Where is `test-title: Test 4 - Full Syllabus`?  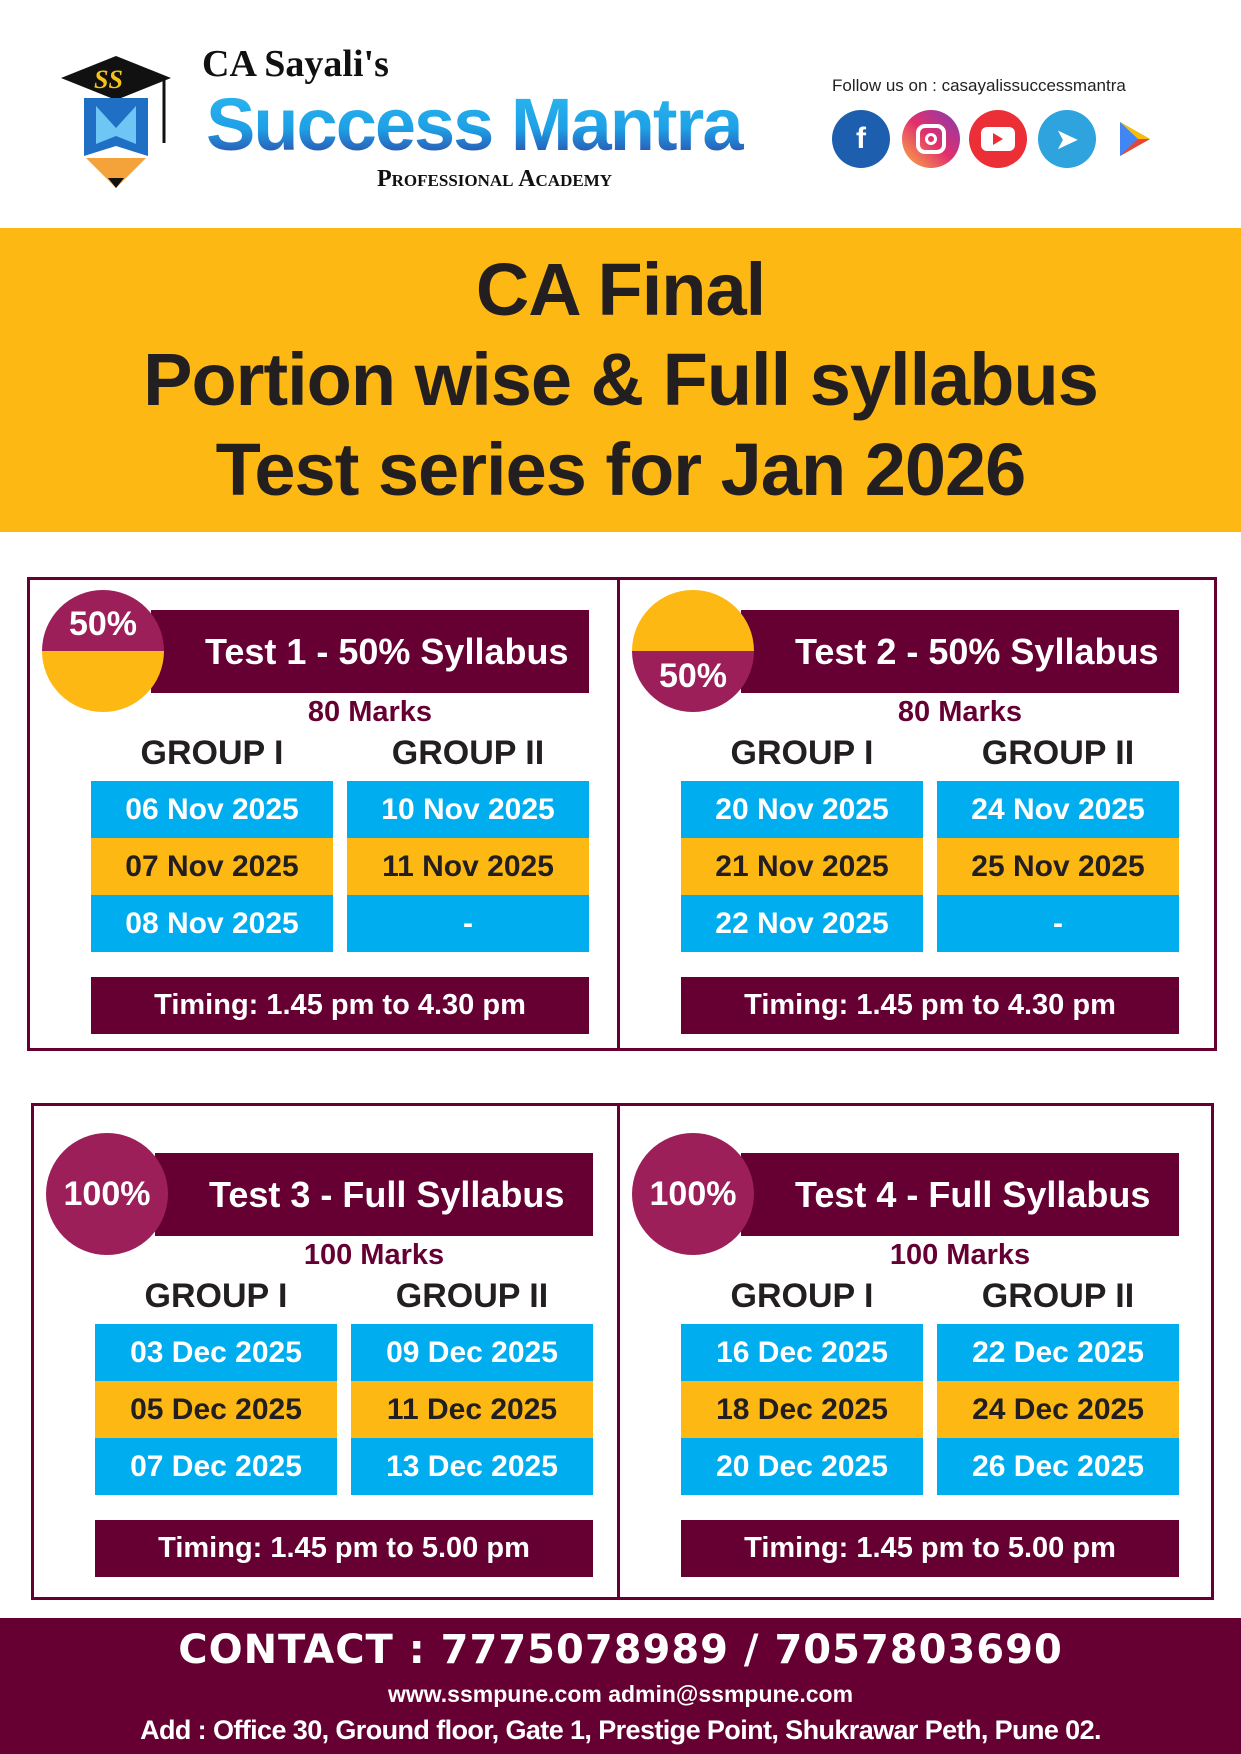 test-title: Test 4 - Full Syllabus is located at coordinates (973, 1194).